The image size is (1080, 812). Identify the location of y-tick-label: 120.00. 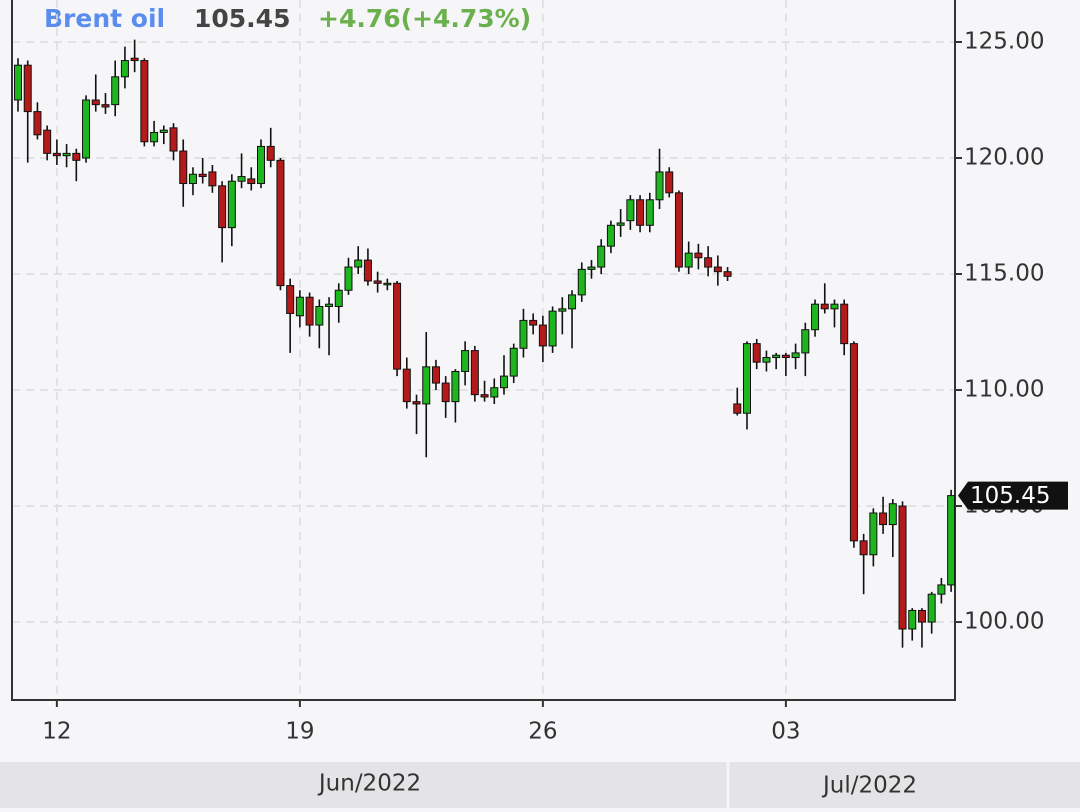
(1004, 158).